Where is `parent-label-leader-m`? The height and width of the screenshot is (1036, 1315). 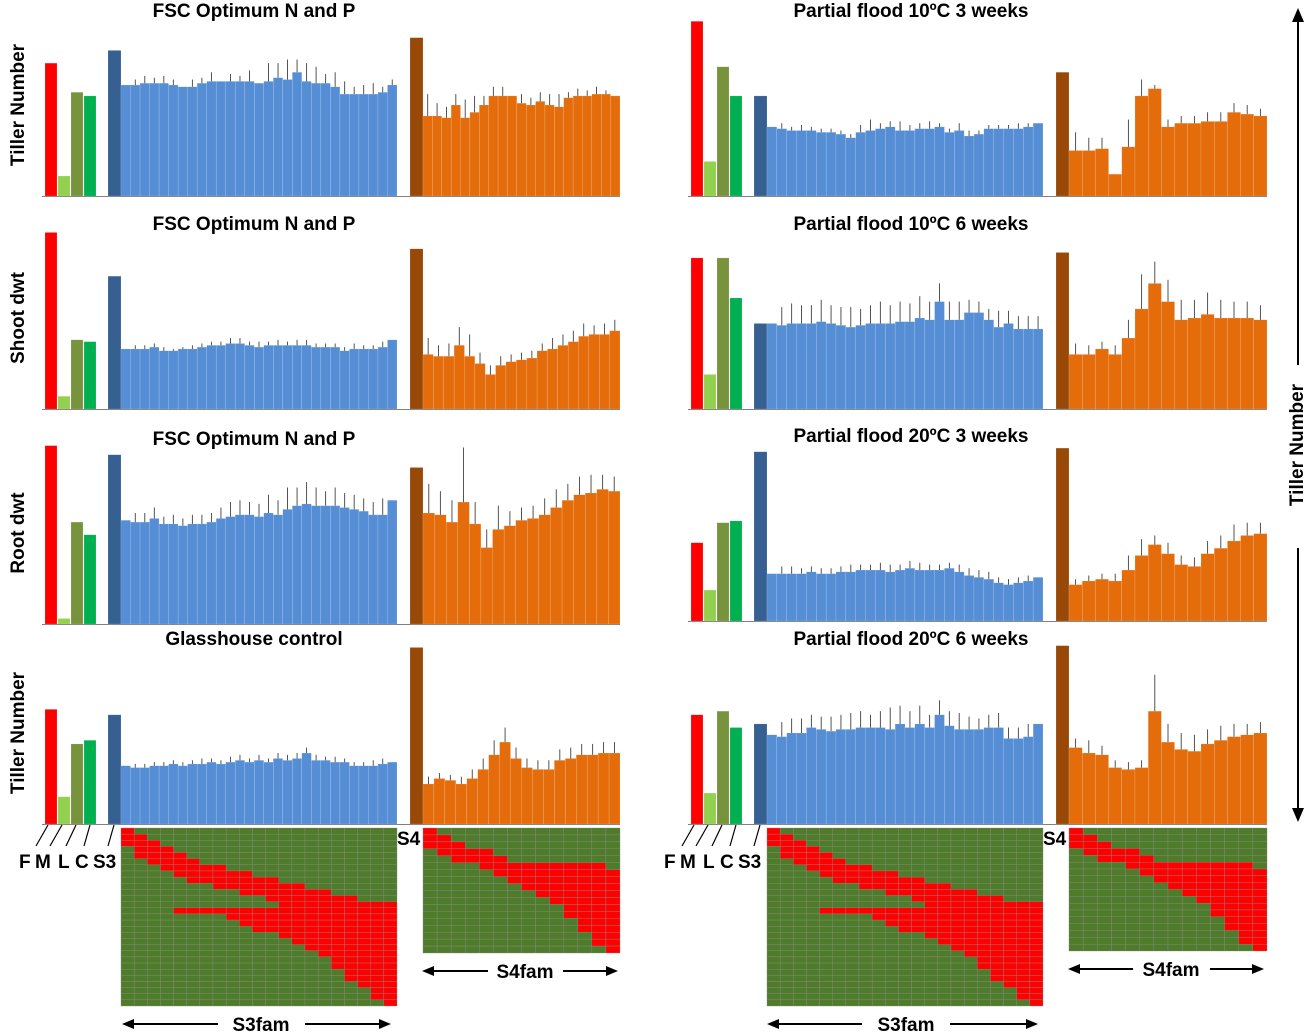 parent-label-leader-m is located at coordinates (56, 835).